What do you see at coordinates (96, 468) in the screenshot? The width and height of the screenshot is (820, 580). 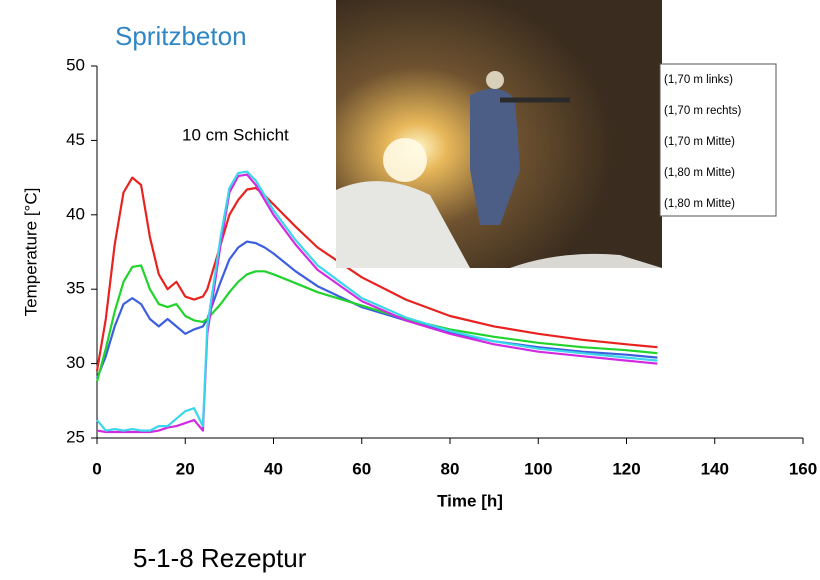 I see `x-tick-label: 0` at bounding box center [96, 468].